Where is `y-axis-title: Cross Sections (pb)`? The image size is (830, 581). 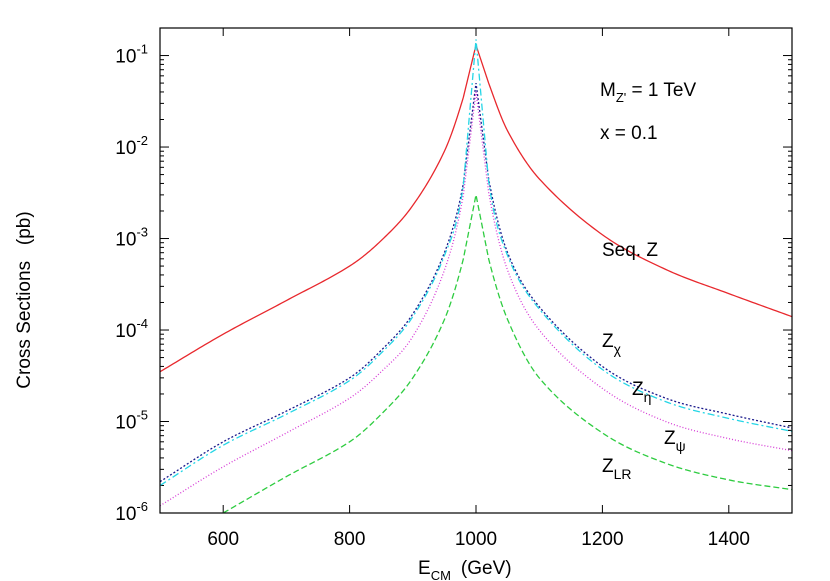 y-axis-title: Cross Sections (pb) is located at coordinates (24, 299).